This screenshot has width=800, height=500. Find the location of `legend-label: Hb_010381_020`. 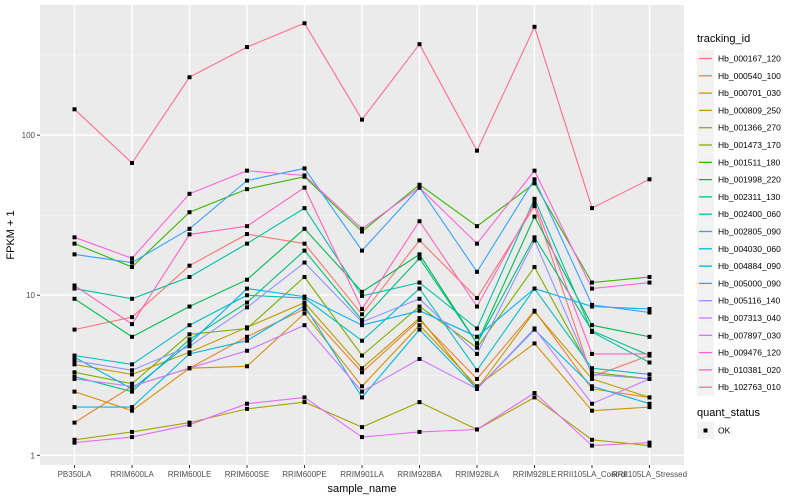

legend-label: Hb_010381_020 is located at coordinates (749, 370).